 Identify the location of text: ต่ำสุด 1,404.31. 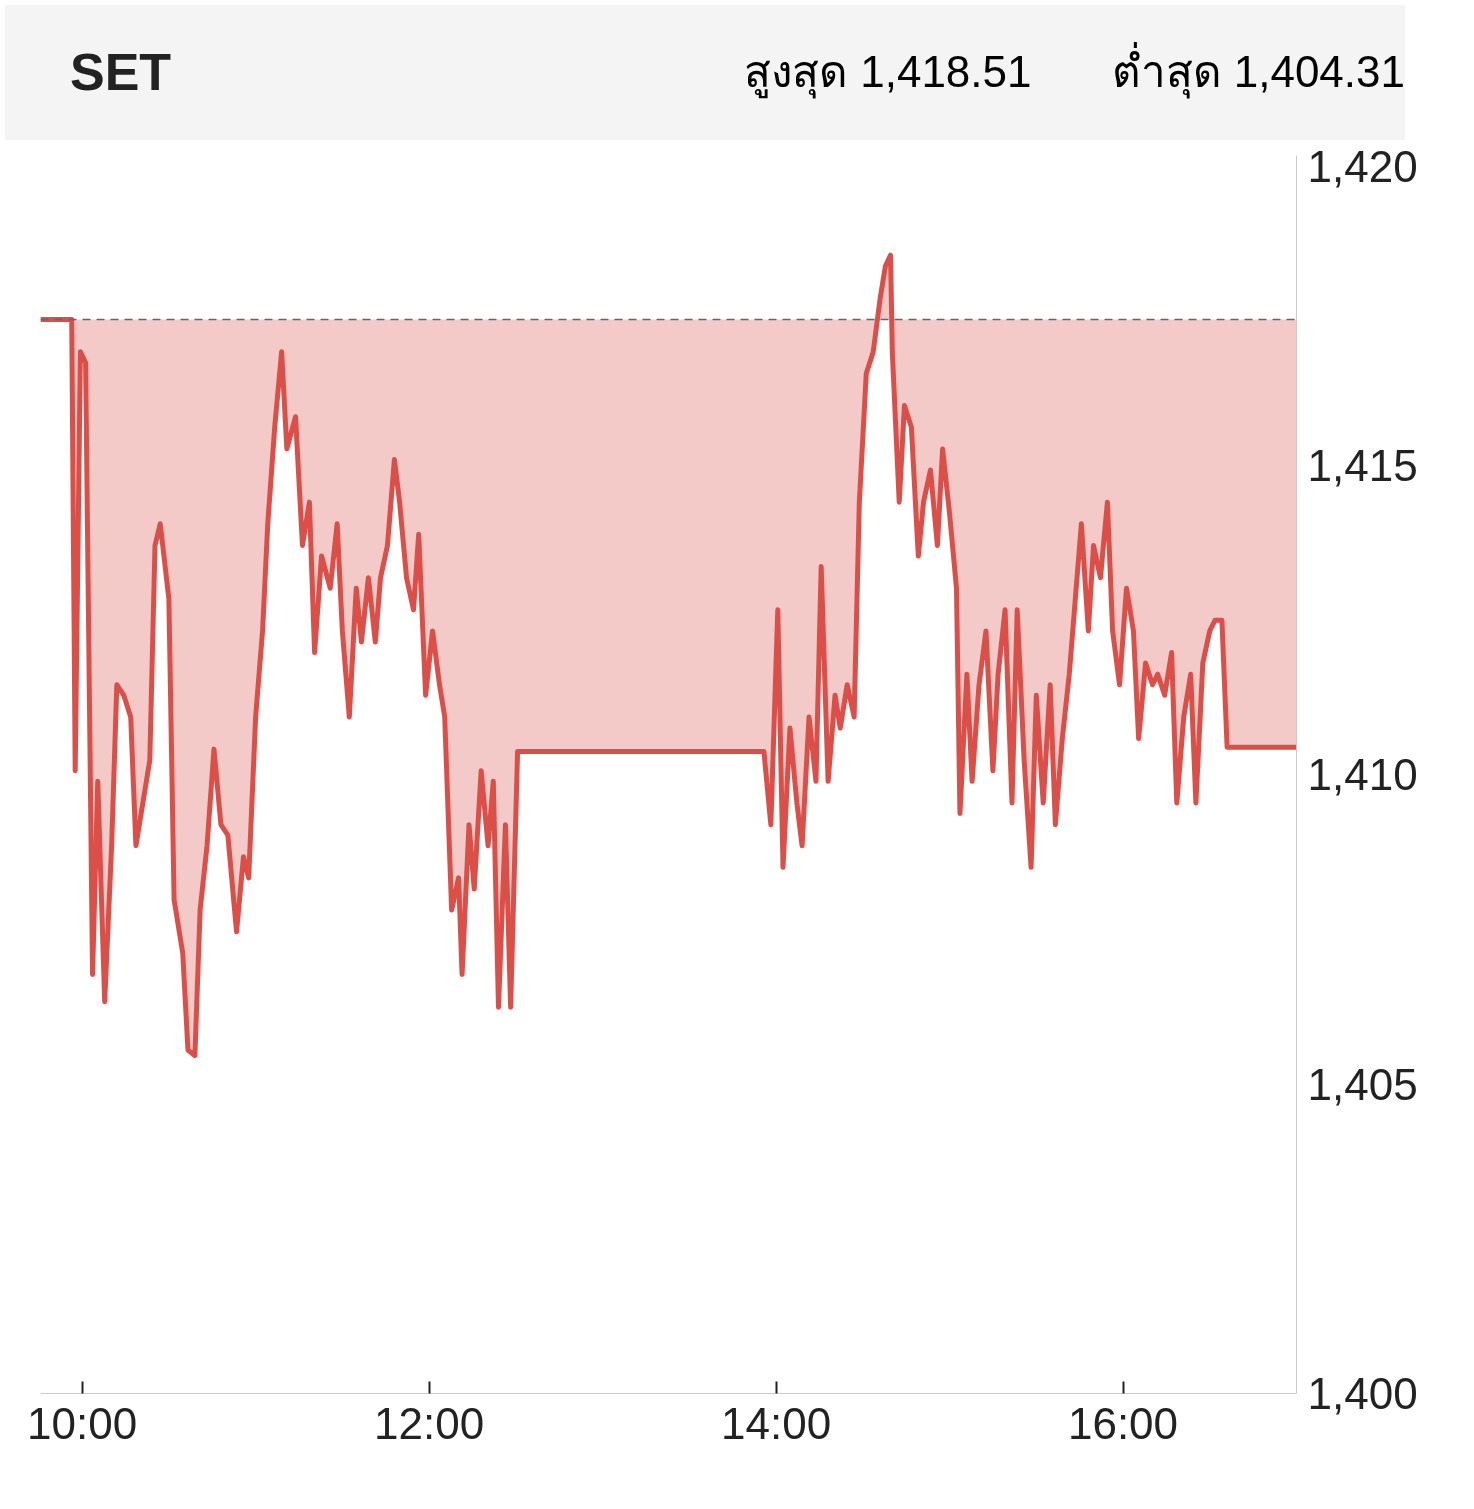
(1258, 71).